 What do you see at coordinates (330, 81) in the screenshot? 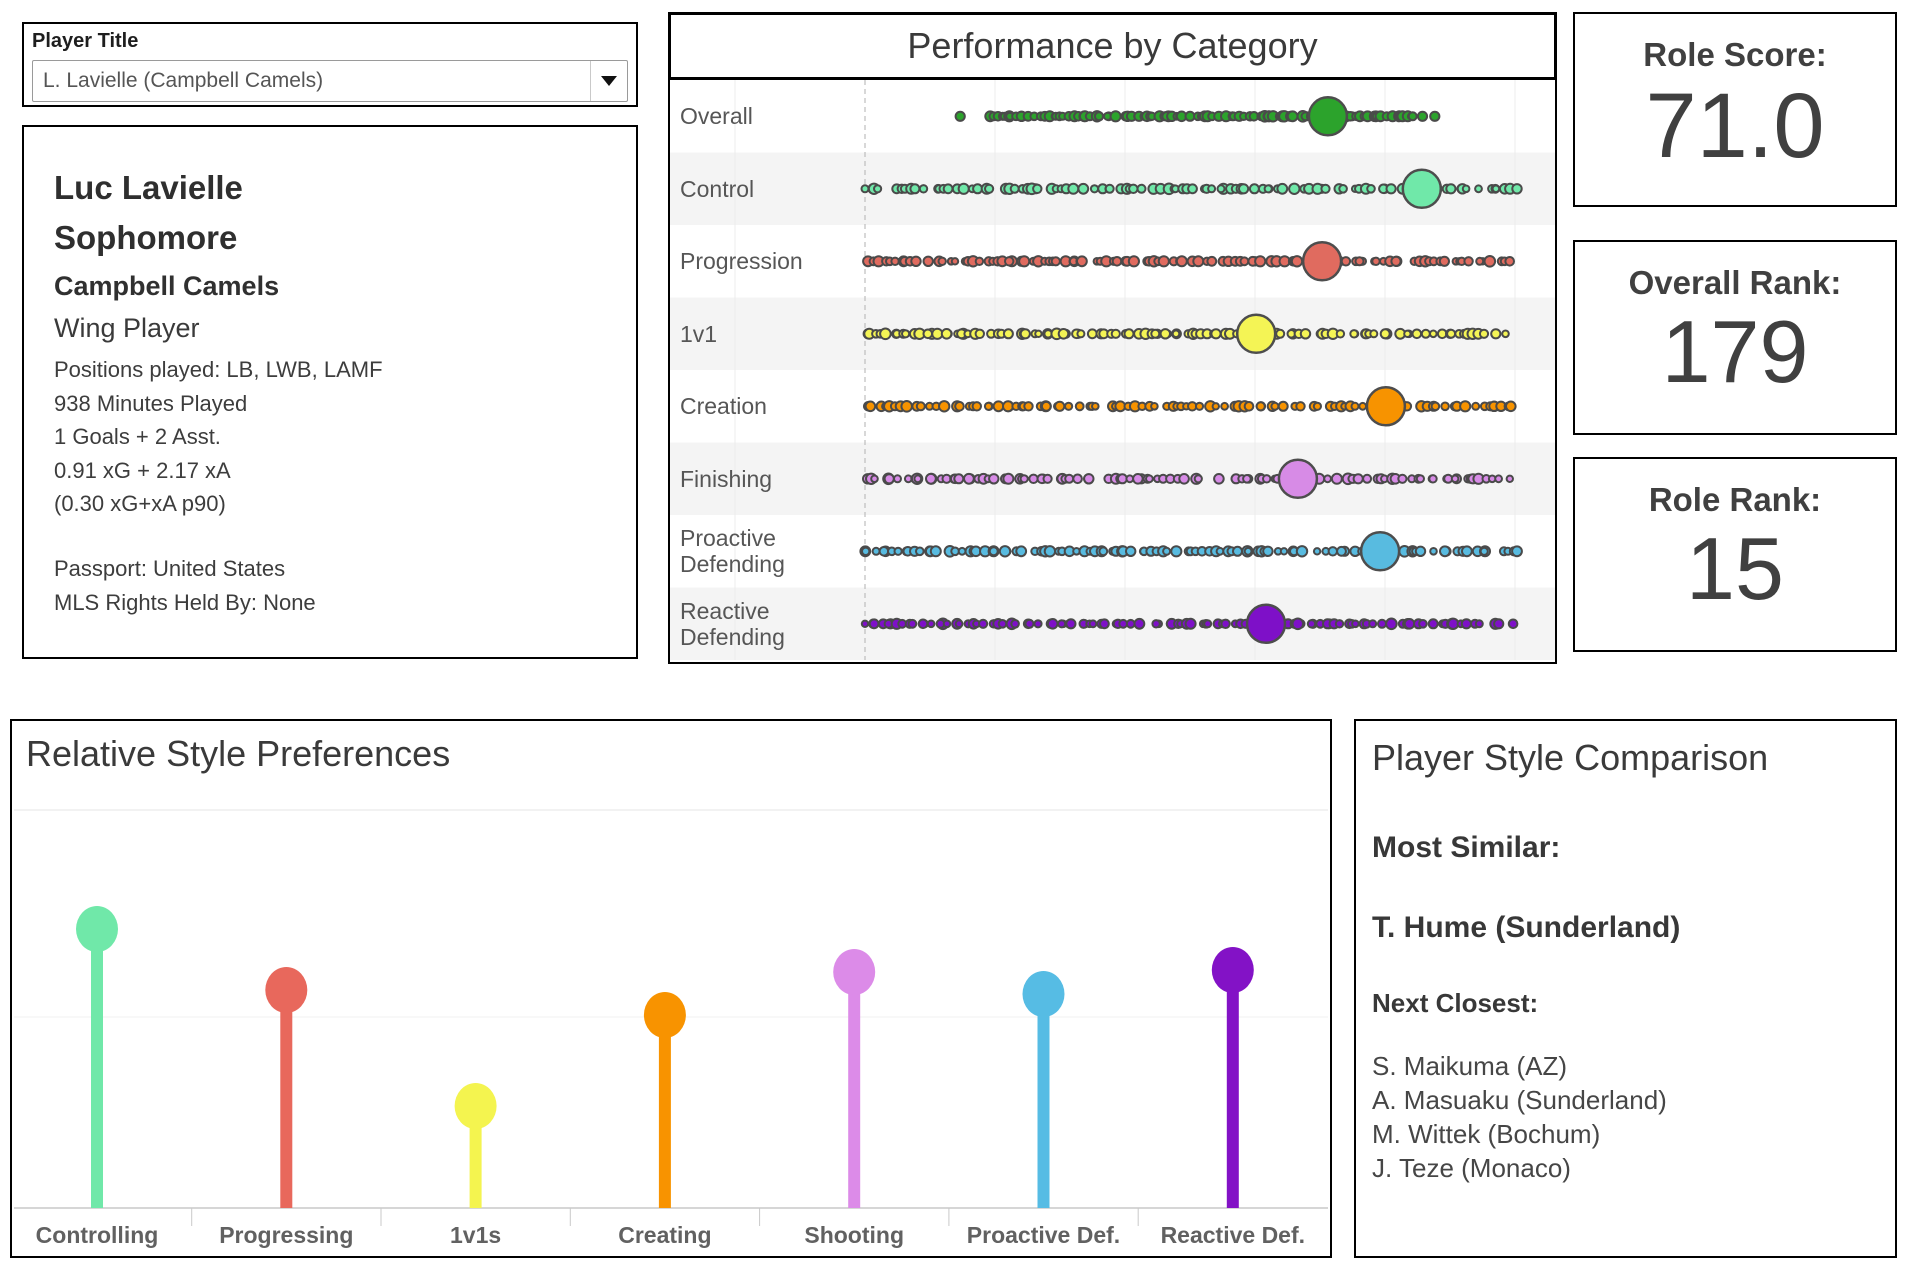
I see `player-select-dropdown: L. Lavielle (Campbell Camels)` at bounding box center [330, 81].